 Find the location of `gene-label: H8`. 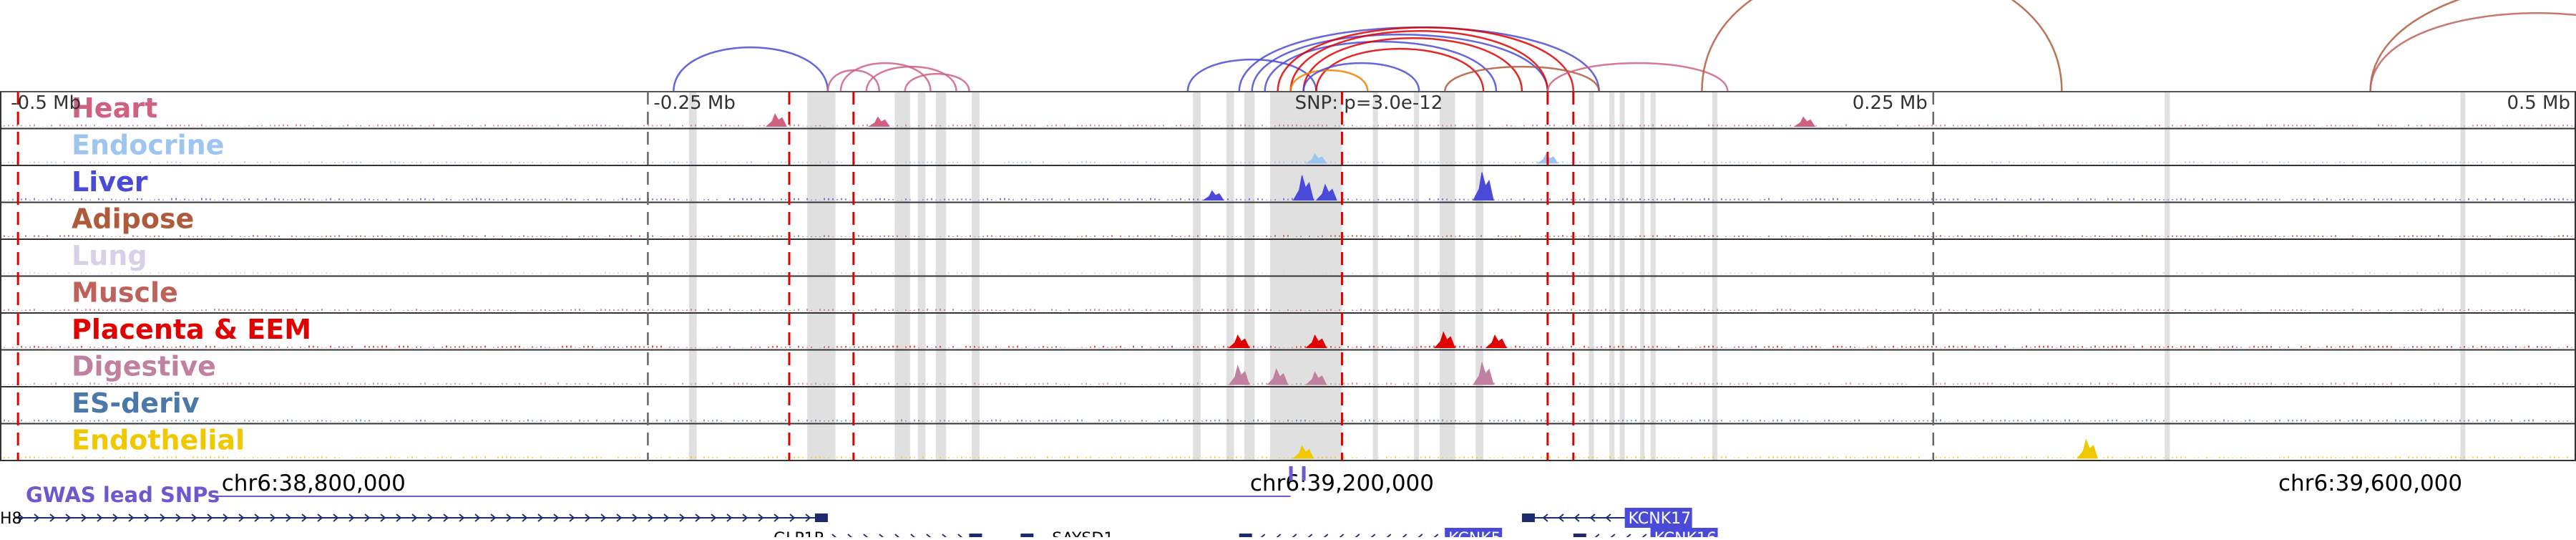

gene-label: H8 is located at coordinates (11, 519).